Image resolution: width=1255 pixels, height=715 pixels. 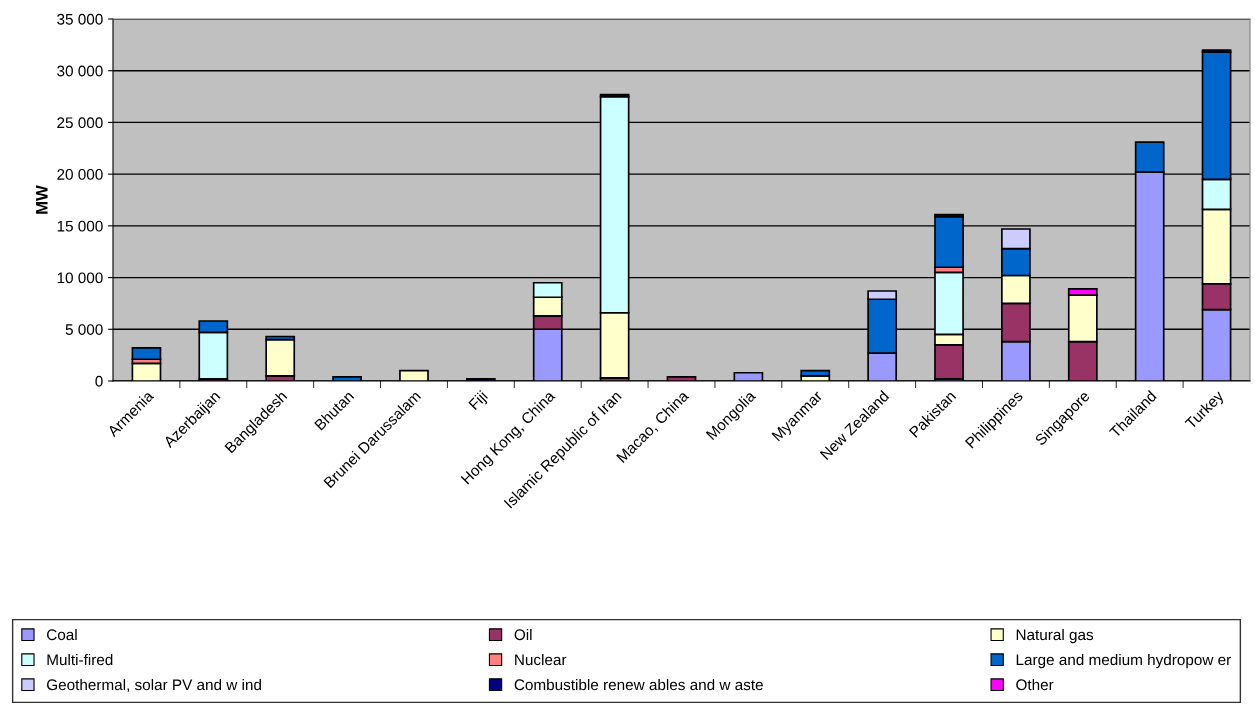 What do you see at coordinates (541, 659) in the screenshot?
I see `legend-label: Nuclear` at bounding box center [541, 659].